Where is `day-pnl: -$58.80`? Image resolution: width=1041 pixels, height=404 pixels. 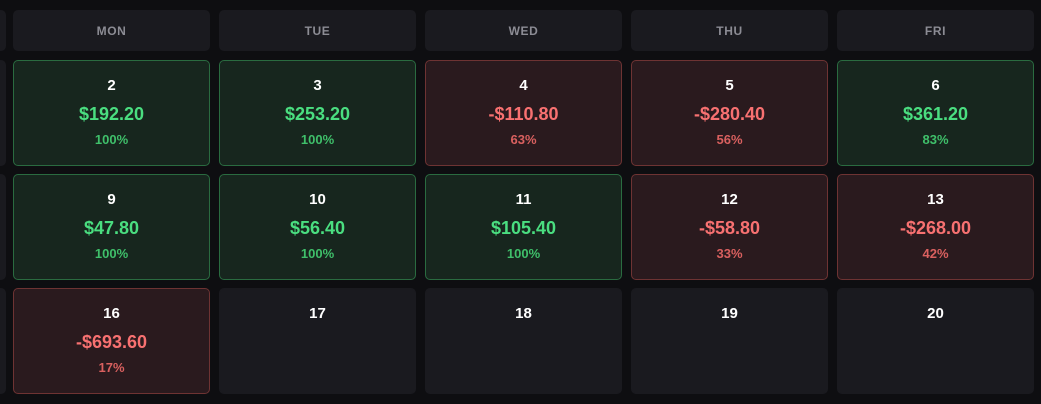
day-pnl: -$58.80 is located at coordinates (729, 228).